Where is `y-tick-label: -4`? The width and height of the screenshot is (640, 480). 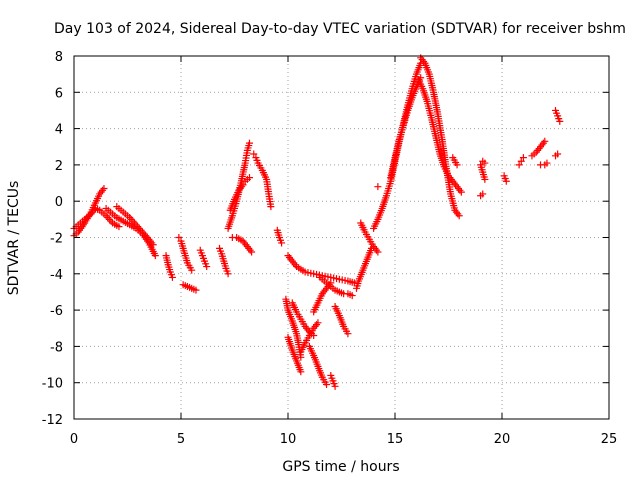
y-tick-label: -4 is located at coordinates (56, 275).